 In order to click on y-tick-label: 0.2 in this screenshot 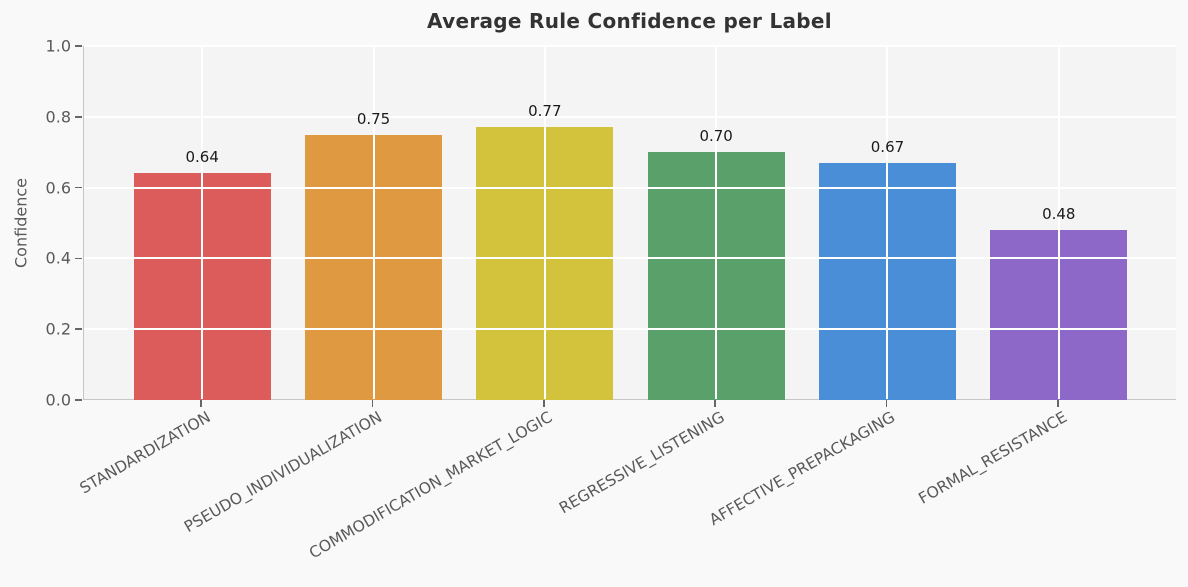, I will do `click(58, 329)`.